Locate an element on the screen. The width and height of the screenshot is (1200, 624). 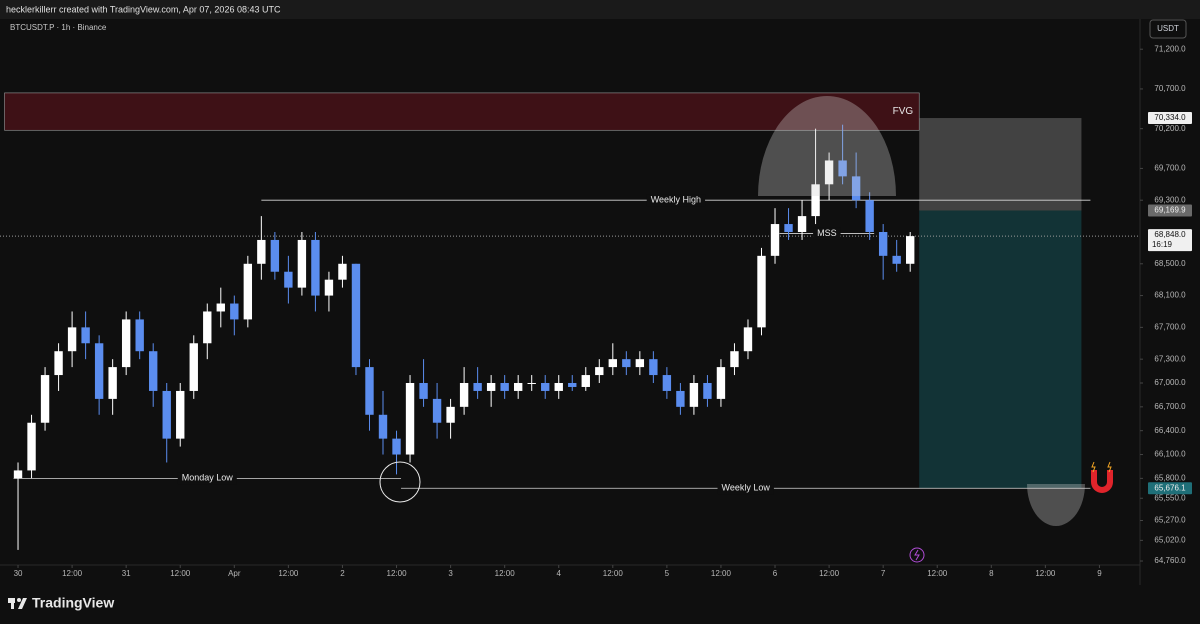
y-tick-label: 68,500.0 is located at coordinates (1170, 263).